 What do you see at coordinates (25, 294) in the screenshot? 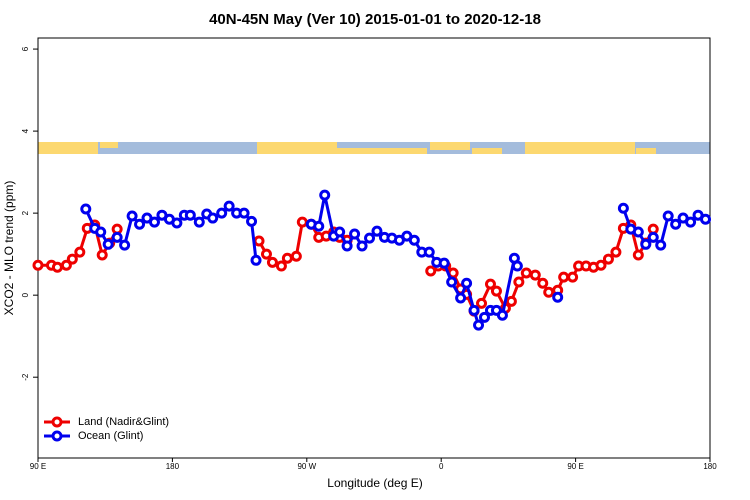
I see `y-tick-label: 0` at bounding box center [25, 294].